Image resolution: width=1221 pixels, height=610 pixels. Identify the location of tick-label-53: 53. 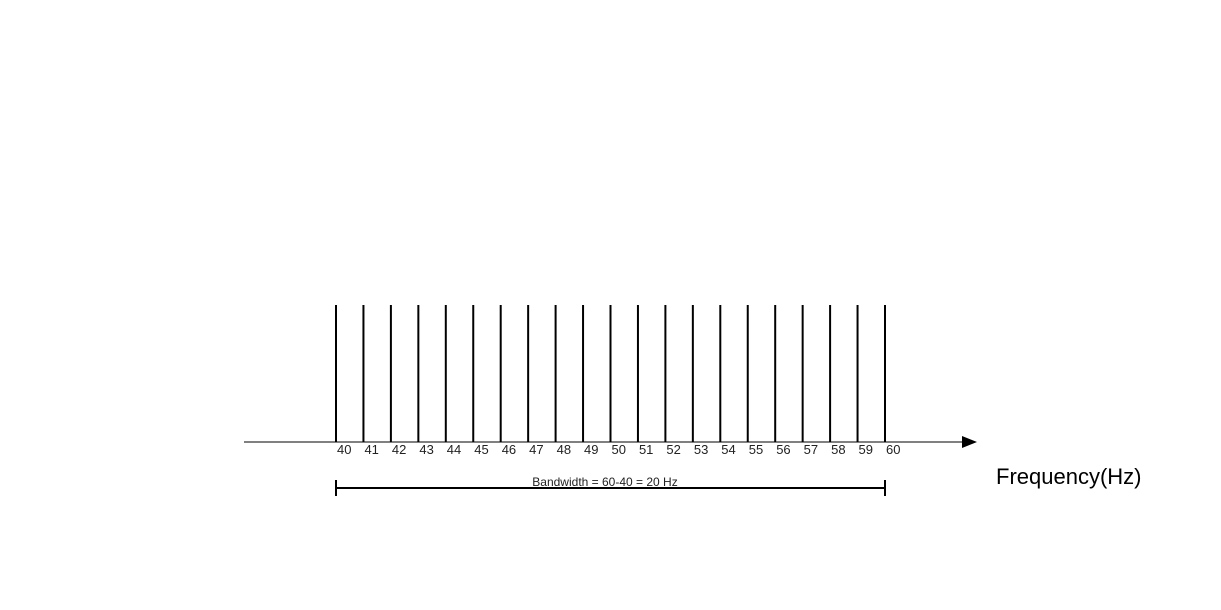
(701, 449).